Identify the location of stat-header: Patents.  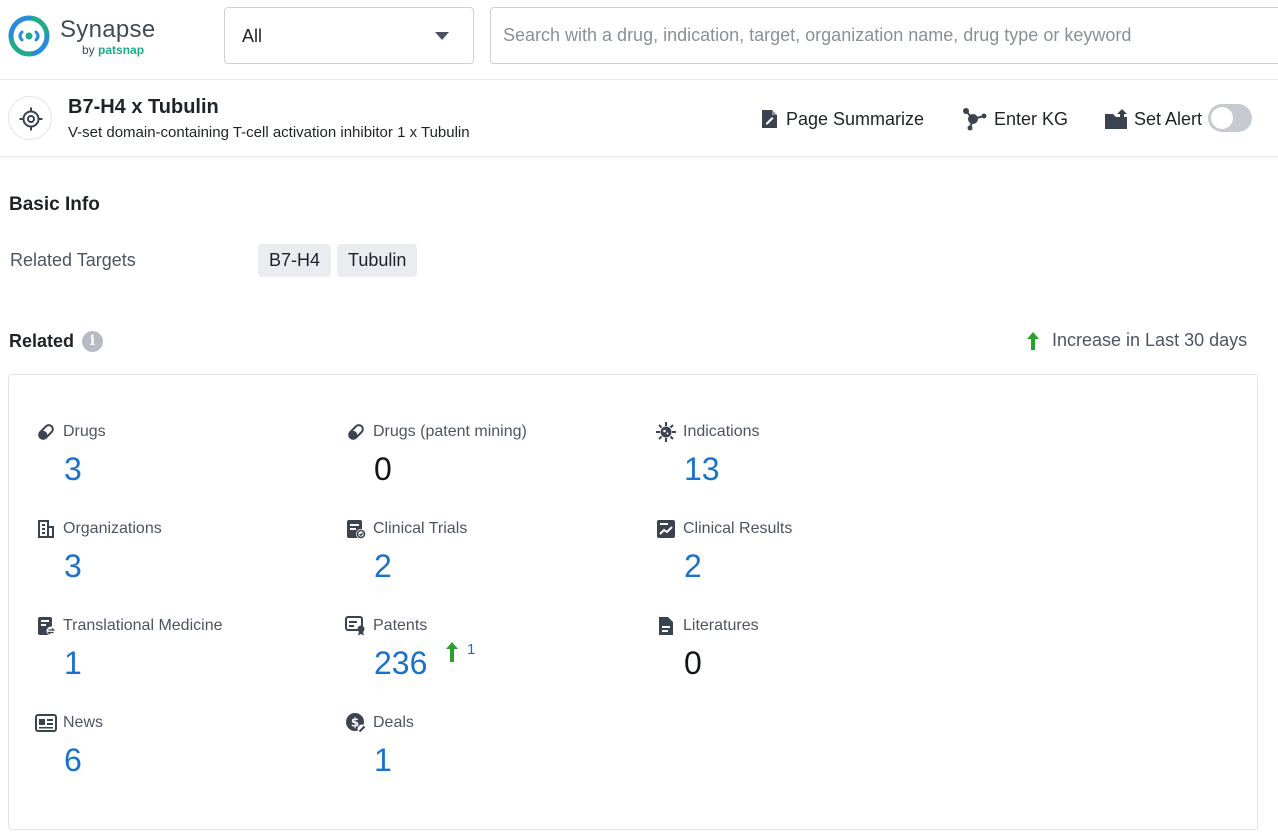
(386, 626).